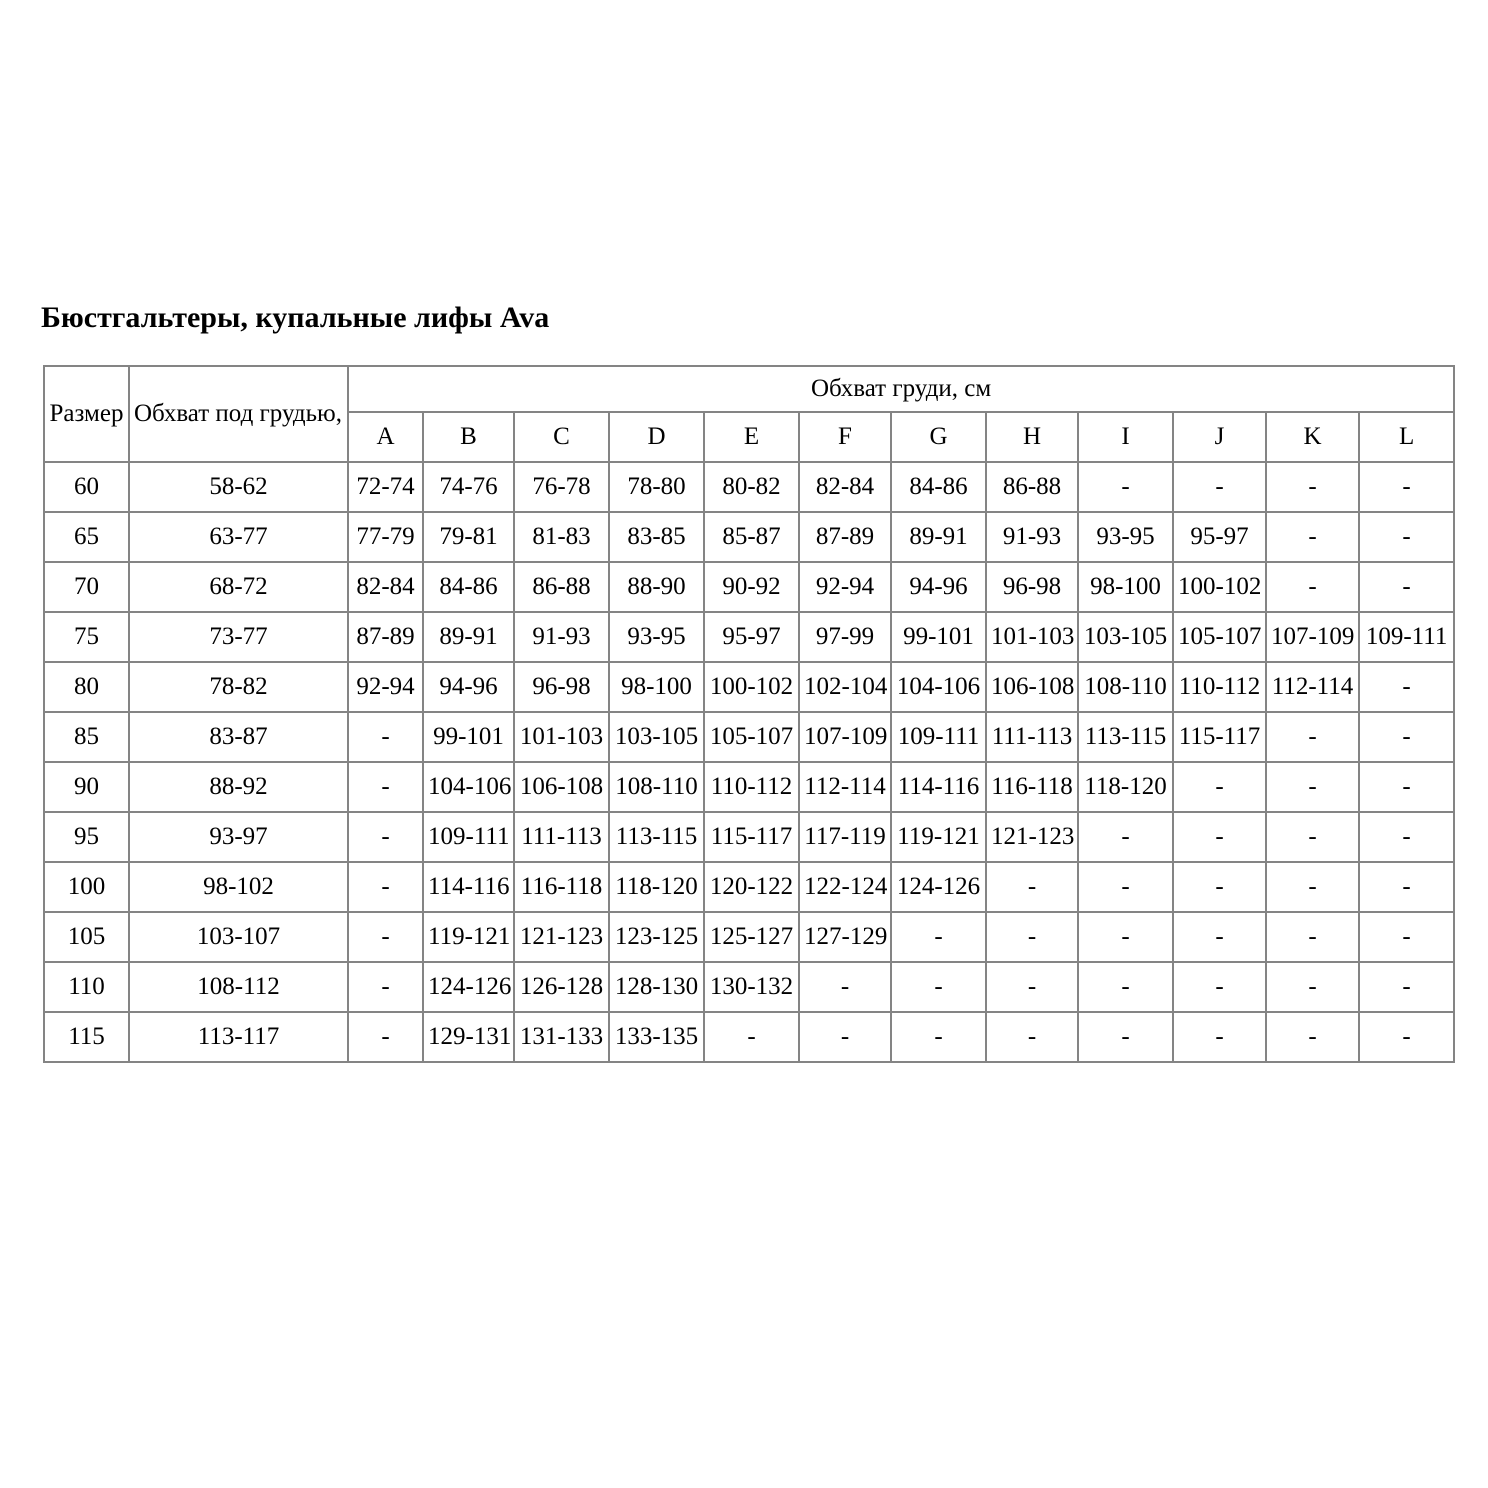 The width and height of the screenshot is (1488, 1488). What do you see at coordinates (751, 437) in the screenshot?
I see `header-cup-e: E` at bounding box center [751, 437].